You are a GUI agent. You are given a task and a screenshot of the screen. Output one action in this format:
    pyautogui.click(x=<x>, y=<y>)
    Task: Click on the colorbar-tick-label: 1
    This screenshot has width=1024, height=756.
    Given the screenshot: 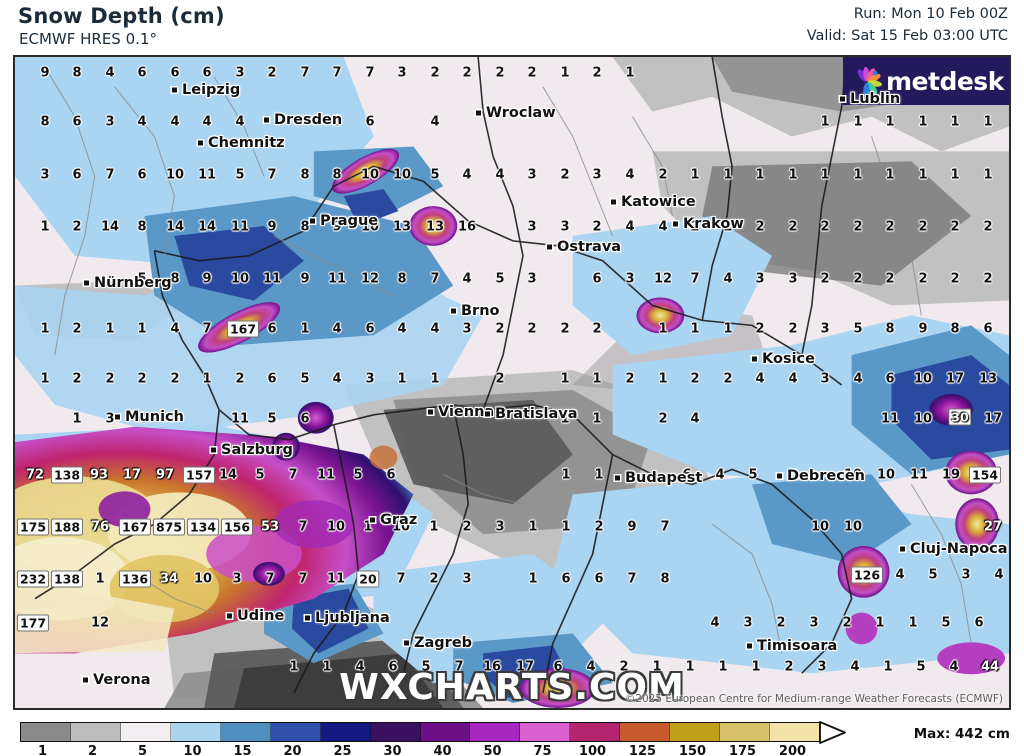 What is the action you would take?
    pyautogui.click(x=42, y=750)
    